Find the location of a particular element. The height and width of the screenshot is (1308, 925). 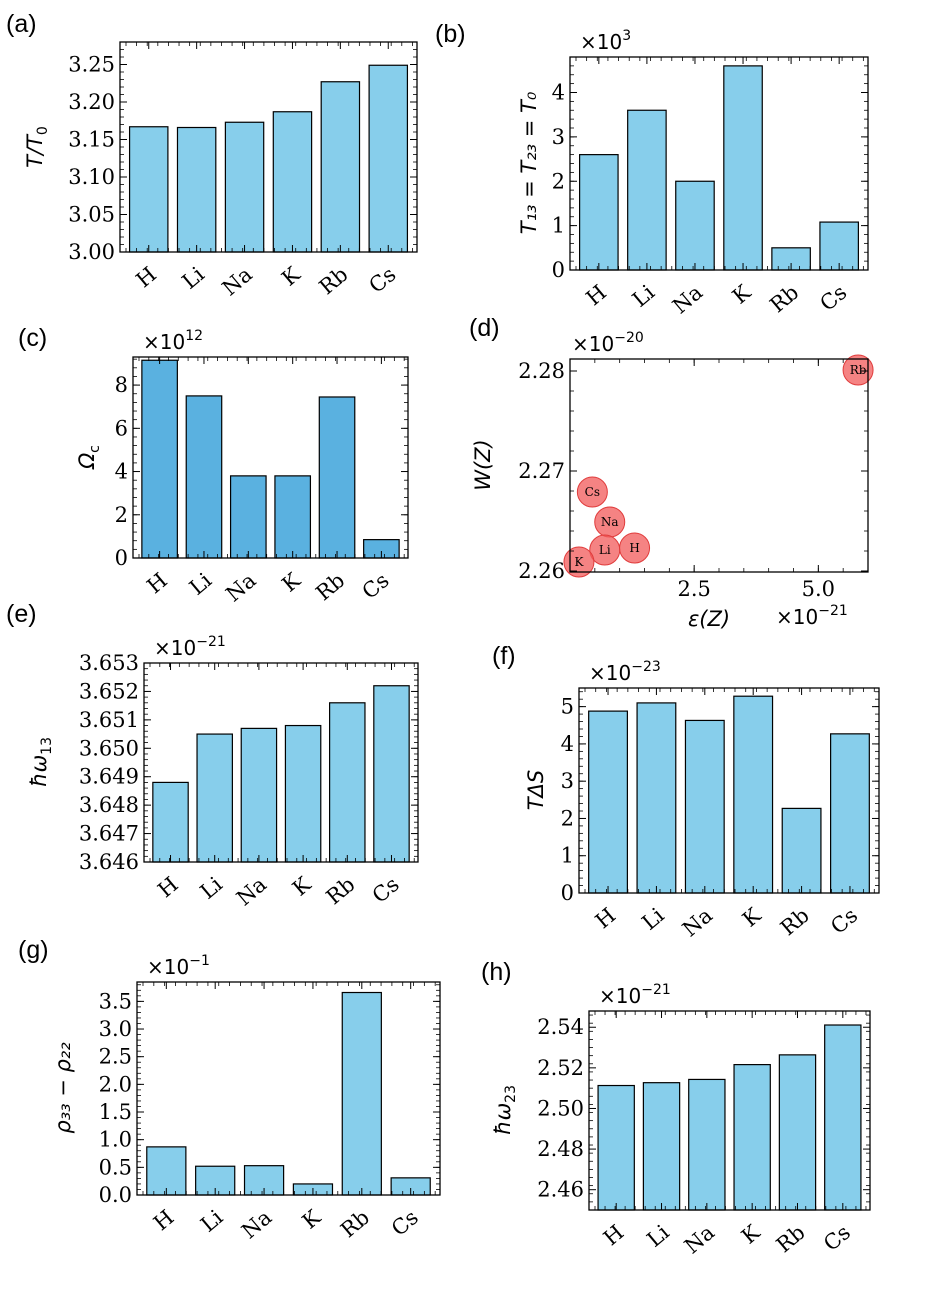

panel-f: (f) H Li Na K Rb Cs 0 1 2 3 4 5 ×10−23 TΔS is located at coordinates (686, 791).